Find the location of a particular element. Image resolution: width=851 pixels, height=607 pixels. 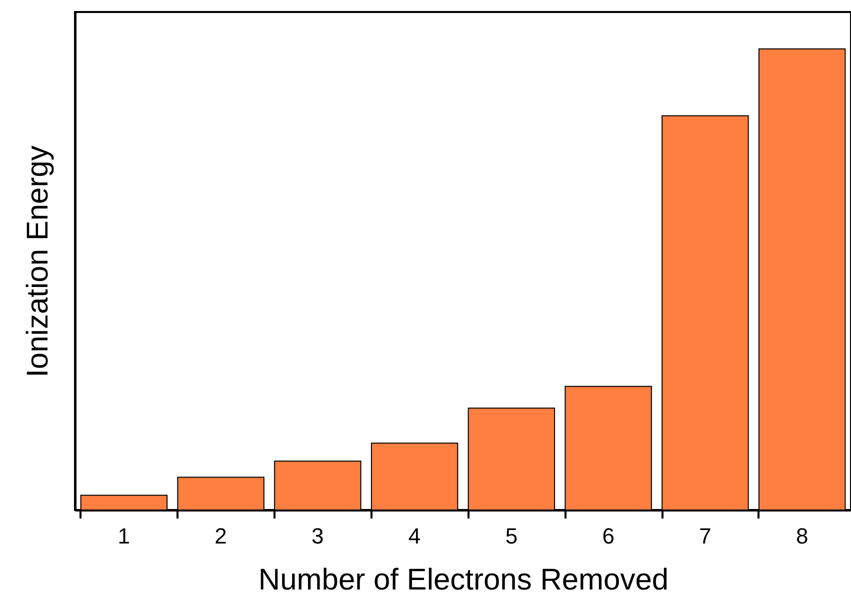

x-tick-label: 8 is located at coordinates (802, 536).